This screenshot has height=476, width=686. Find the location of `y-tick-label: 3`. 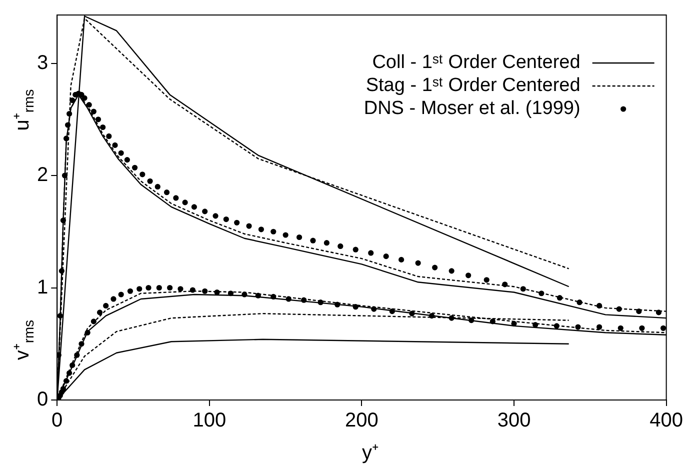

y-tick-label: 3 is located at coordinates (42, 63).